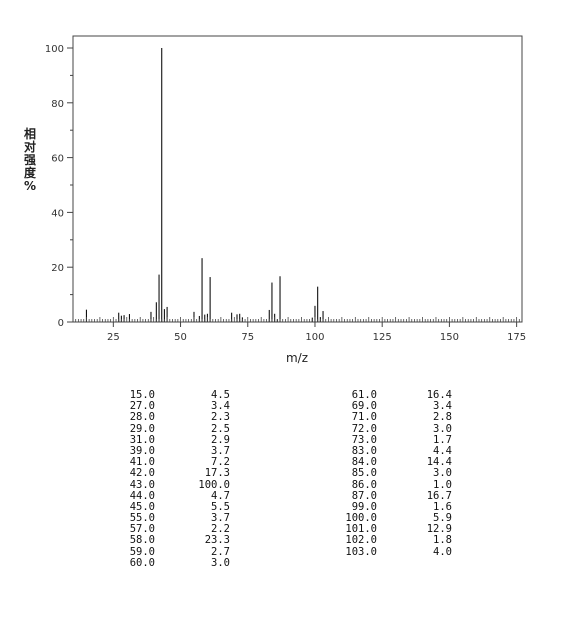 Image resolution: width=570 pixels, height=633 pixels. I want to click on peak-abundance: 2.3, so click(220, 417).